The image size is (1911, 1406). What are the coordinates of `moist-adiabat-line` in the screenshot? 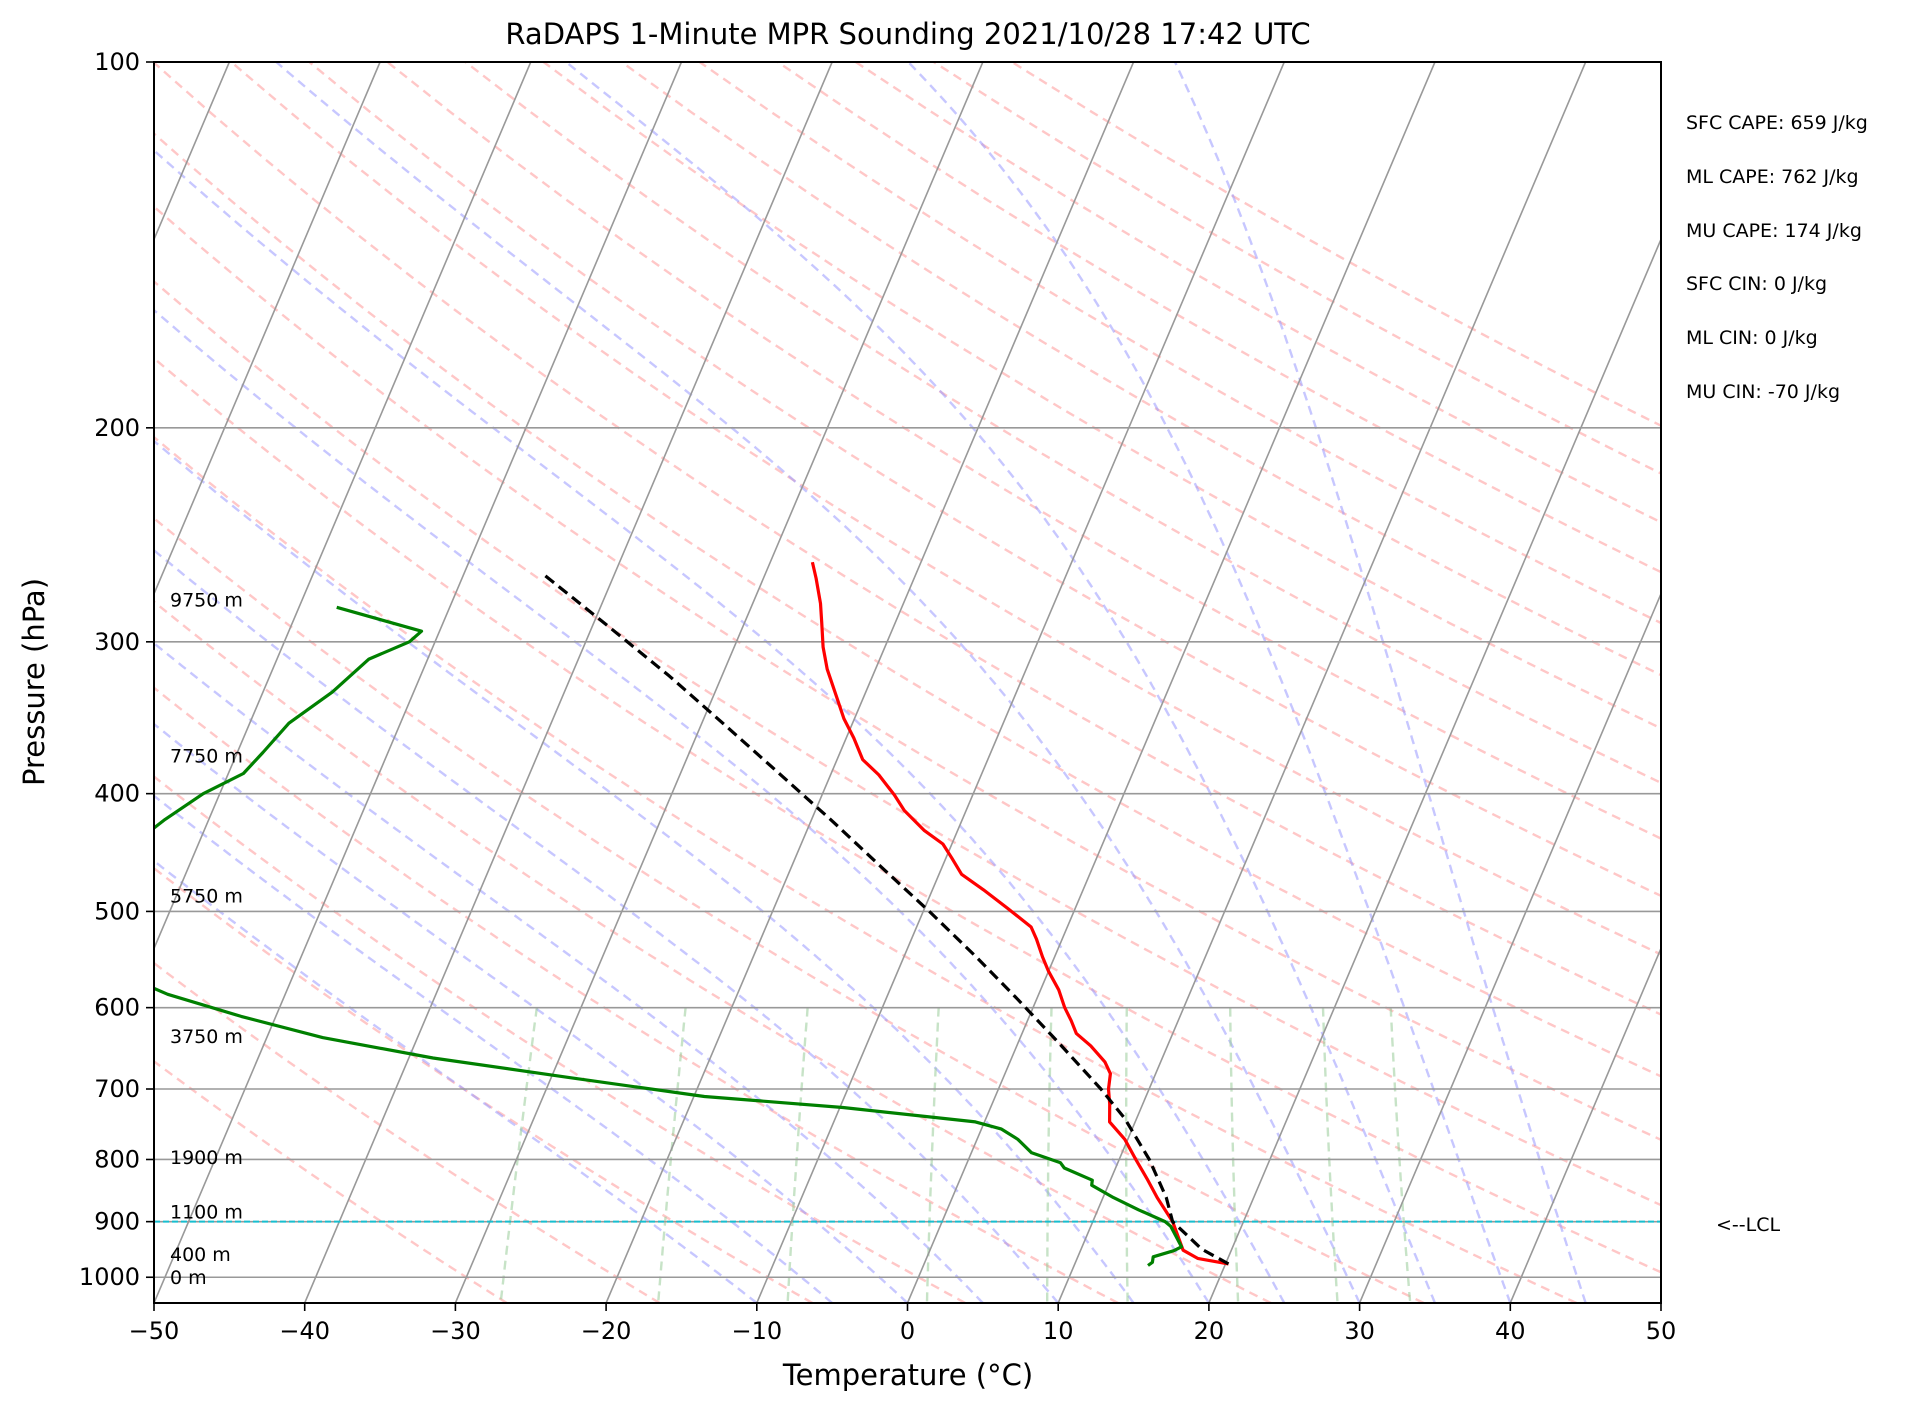 It's located at (493, 1048).